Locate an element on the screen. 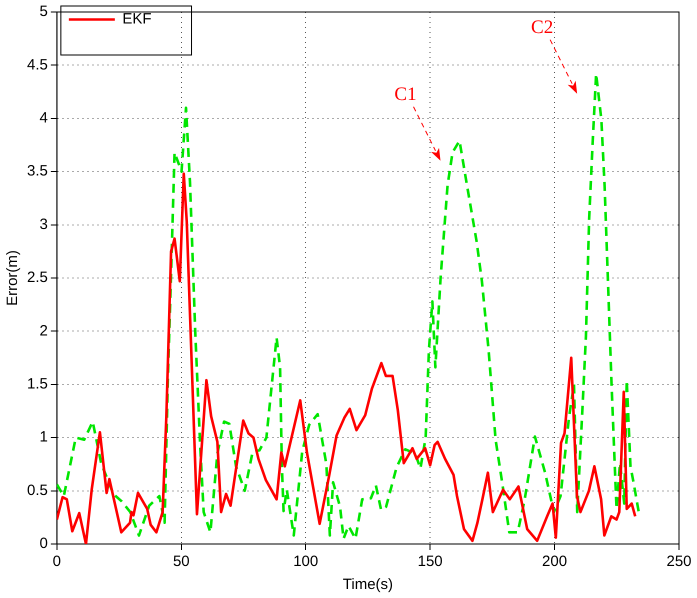 Image resolution: width=697 pixels, height=598 pixels. y-tick-label: 4.5 is located at coordinates (37, 65).